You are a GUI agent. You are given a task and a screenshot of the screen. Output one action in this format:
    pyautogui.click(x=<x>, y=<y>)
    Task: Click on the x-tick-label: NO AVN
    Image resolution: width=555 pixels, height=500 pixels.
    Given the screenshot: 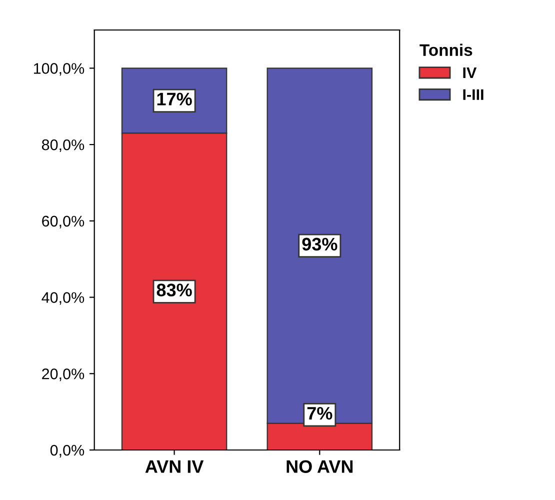 What is the action you would take?
    pyautogui.click(x=319, y=466)
    